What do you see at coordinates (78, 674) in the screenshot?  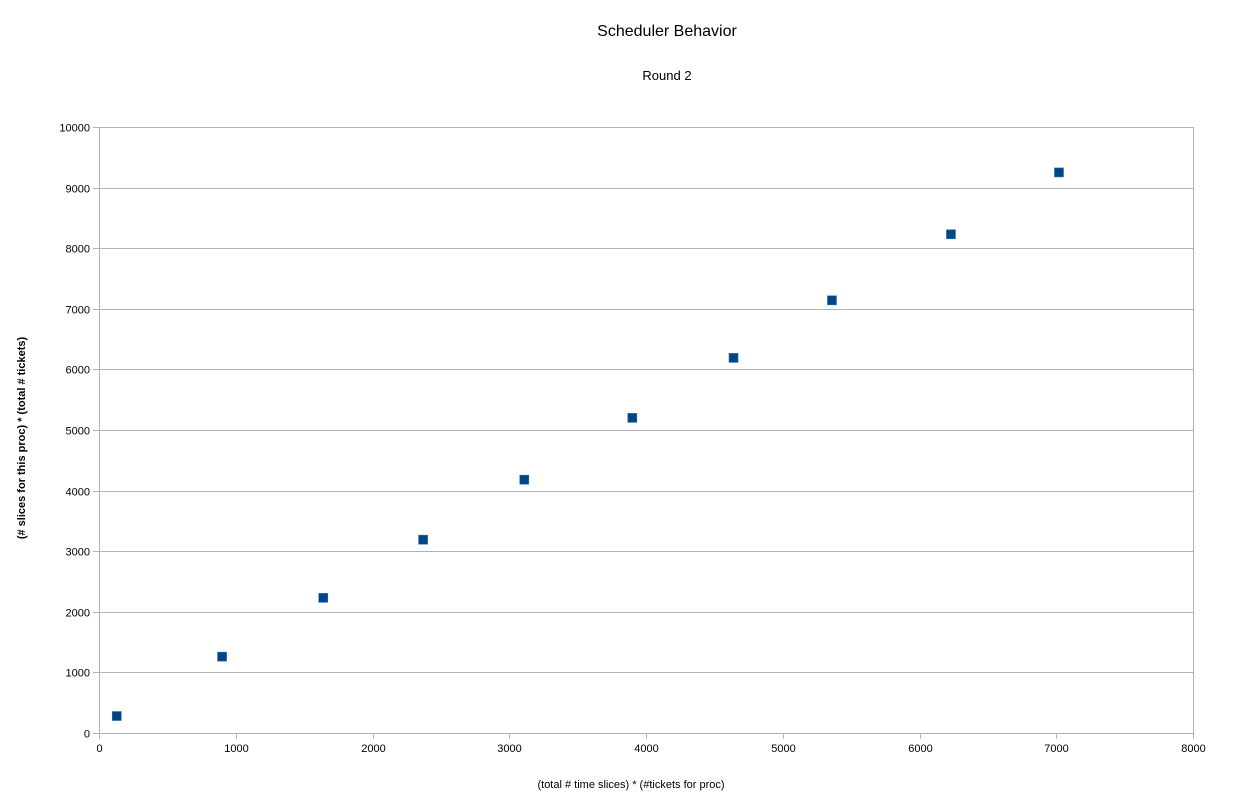 I see `y-tick-label: 1000` at bounding box center [78, 674].